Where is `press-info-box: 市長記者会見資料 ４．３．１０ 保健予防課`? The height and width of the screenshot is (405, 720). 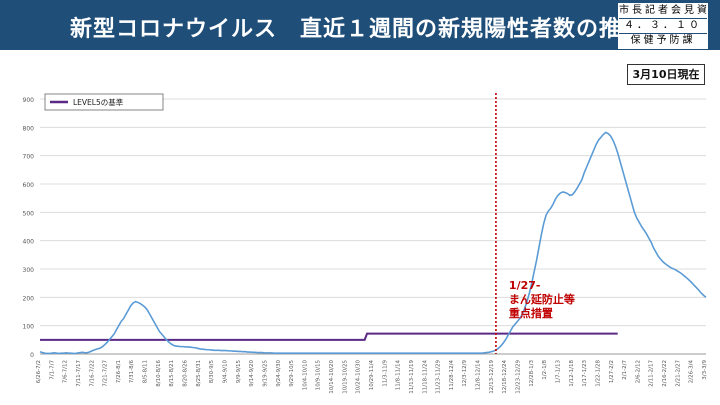
press-info-box: 市長記者会見資料 ４．３．１０ 保健予防課 is located at coordinates (663, 26).